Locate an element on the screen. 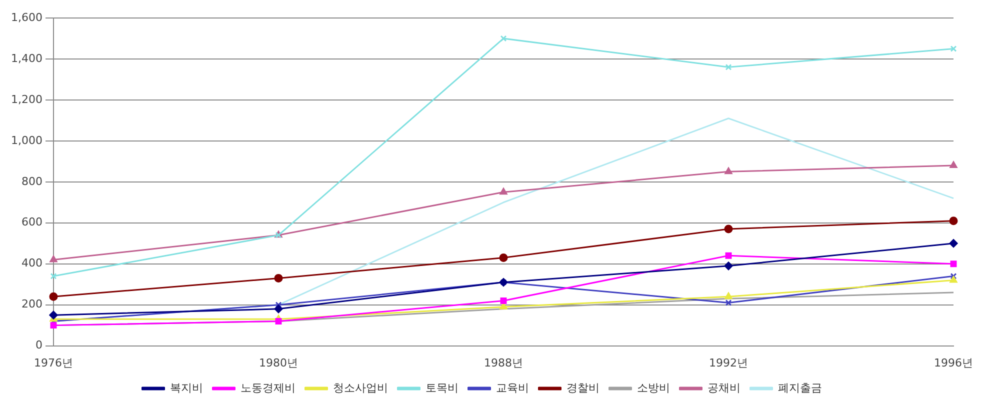  y-tick-label: 0 is located at coordinates (38, 345).